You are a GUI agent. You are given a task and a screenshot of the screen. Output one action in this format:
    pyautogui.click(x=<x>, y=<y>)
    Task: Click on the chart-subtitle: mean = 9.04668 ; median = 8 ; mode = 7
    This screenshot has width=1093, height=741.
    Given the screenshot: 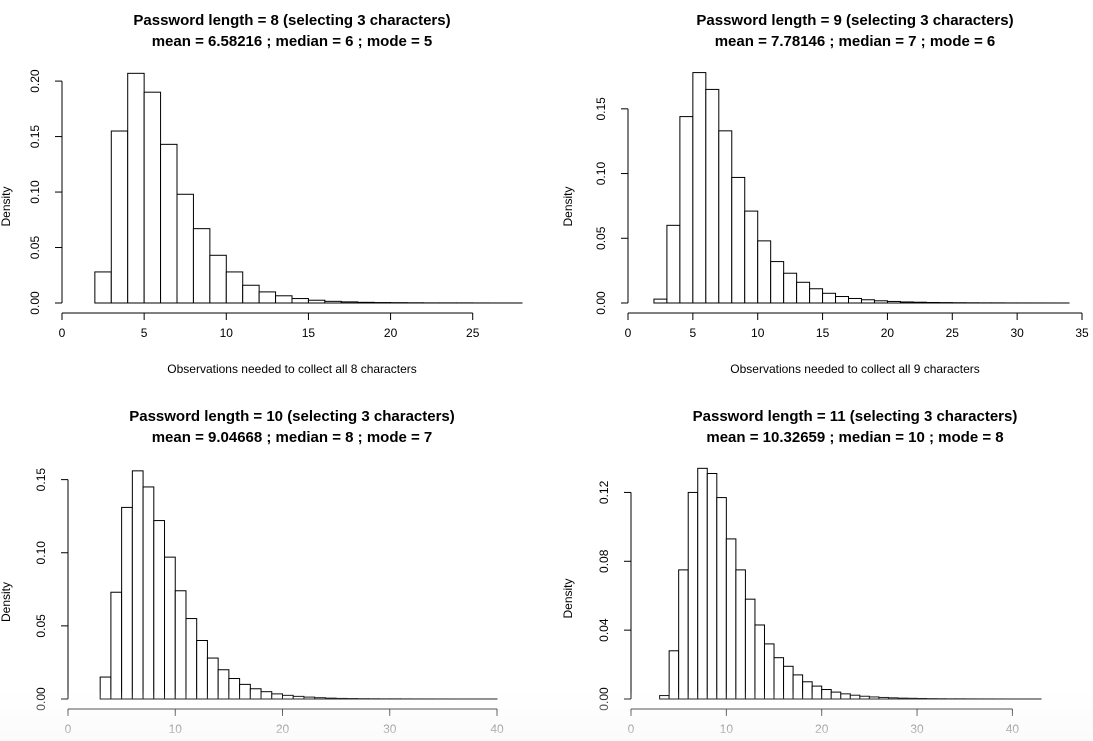 What is the action you would take?
    pyautogui.click(x=292, y=437)
    